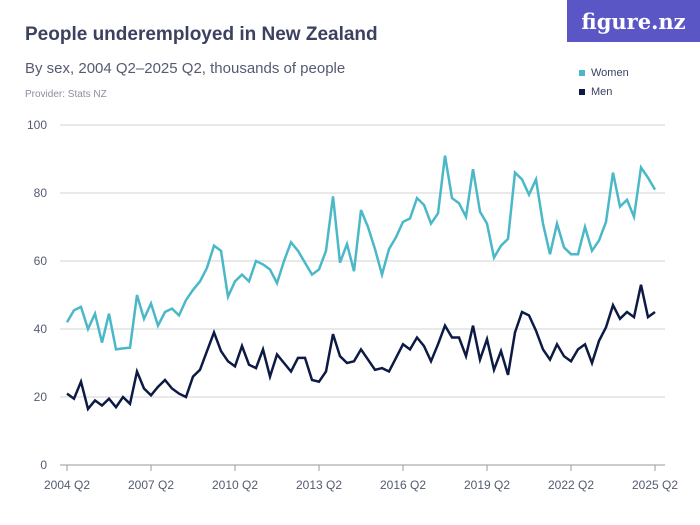  Describe the element at coordinates (41, 193) in the screenshot. I see `y-tick-label: 80` at that location.